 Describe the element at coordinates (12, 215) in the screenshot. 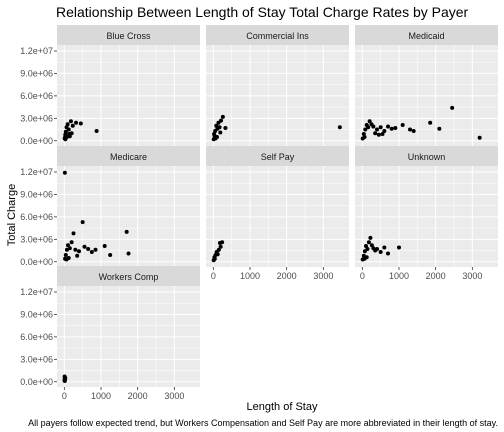

I see `y-axis-title: Total Charge` at that location.